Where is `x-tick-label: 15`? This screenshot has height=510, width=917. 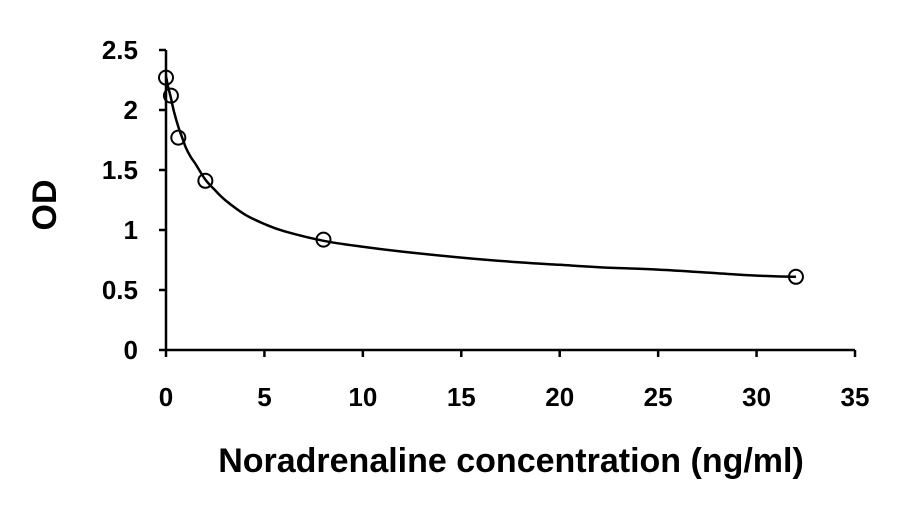
x-tick-label: 15 is located at coordinates (461, 397).